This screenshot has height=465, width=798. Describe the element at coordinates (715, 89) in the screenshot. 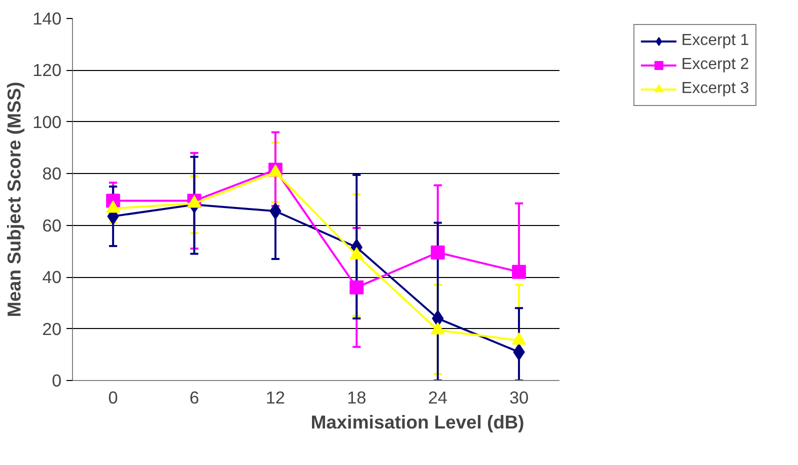

I see `legend-label: Excerpt 3` at that location.